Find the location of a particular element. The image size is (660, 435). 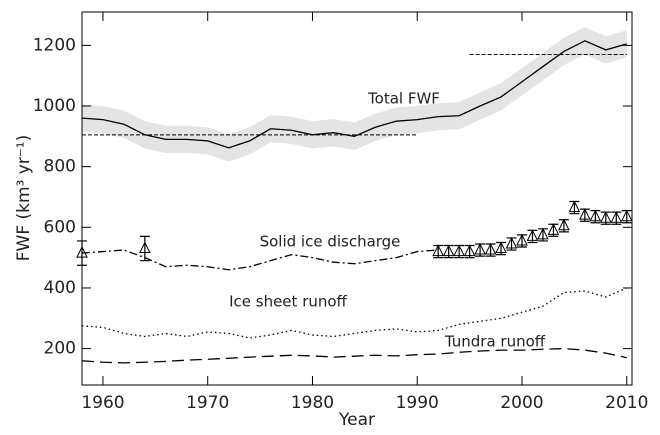

y-tick-label: 600 is located at coordinates (60, 227).